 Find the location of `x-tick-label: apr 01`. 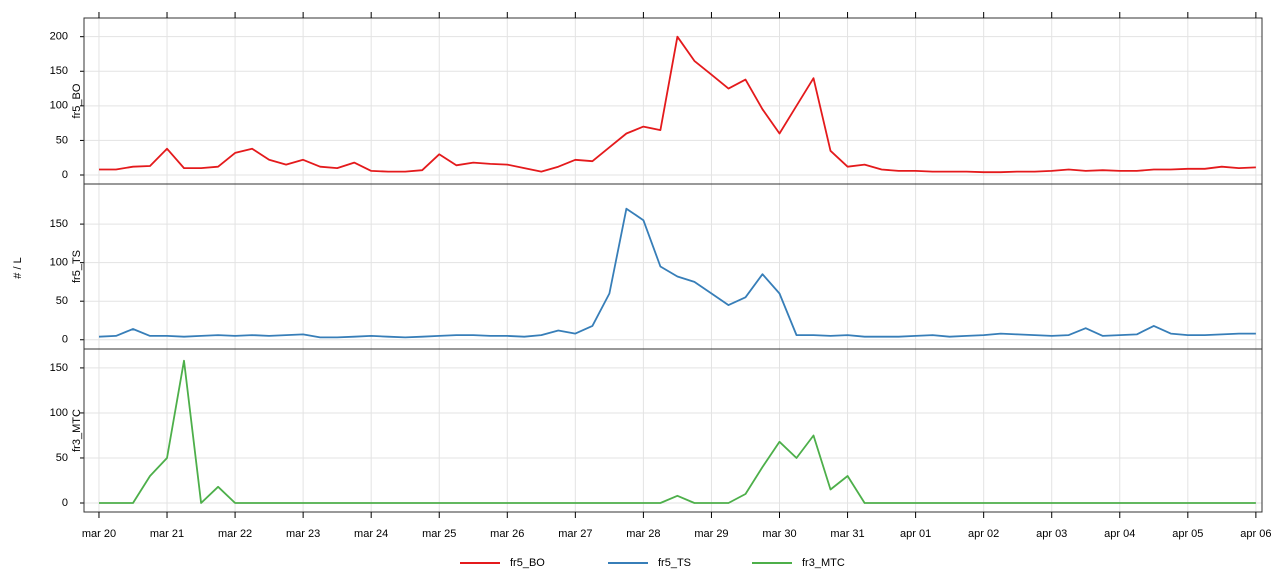

x-tick-label: apr 01 is located at coordinates (915, 534).